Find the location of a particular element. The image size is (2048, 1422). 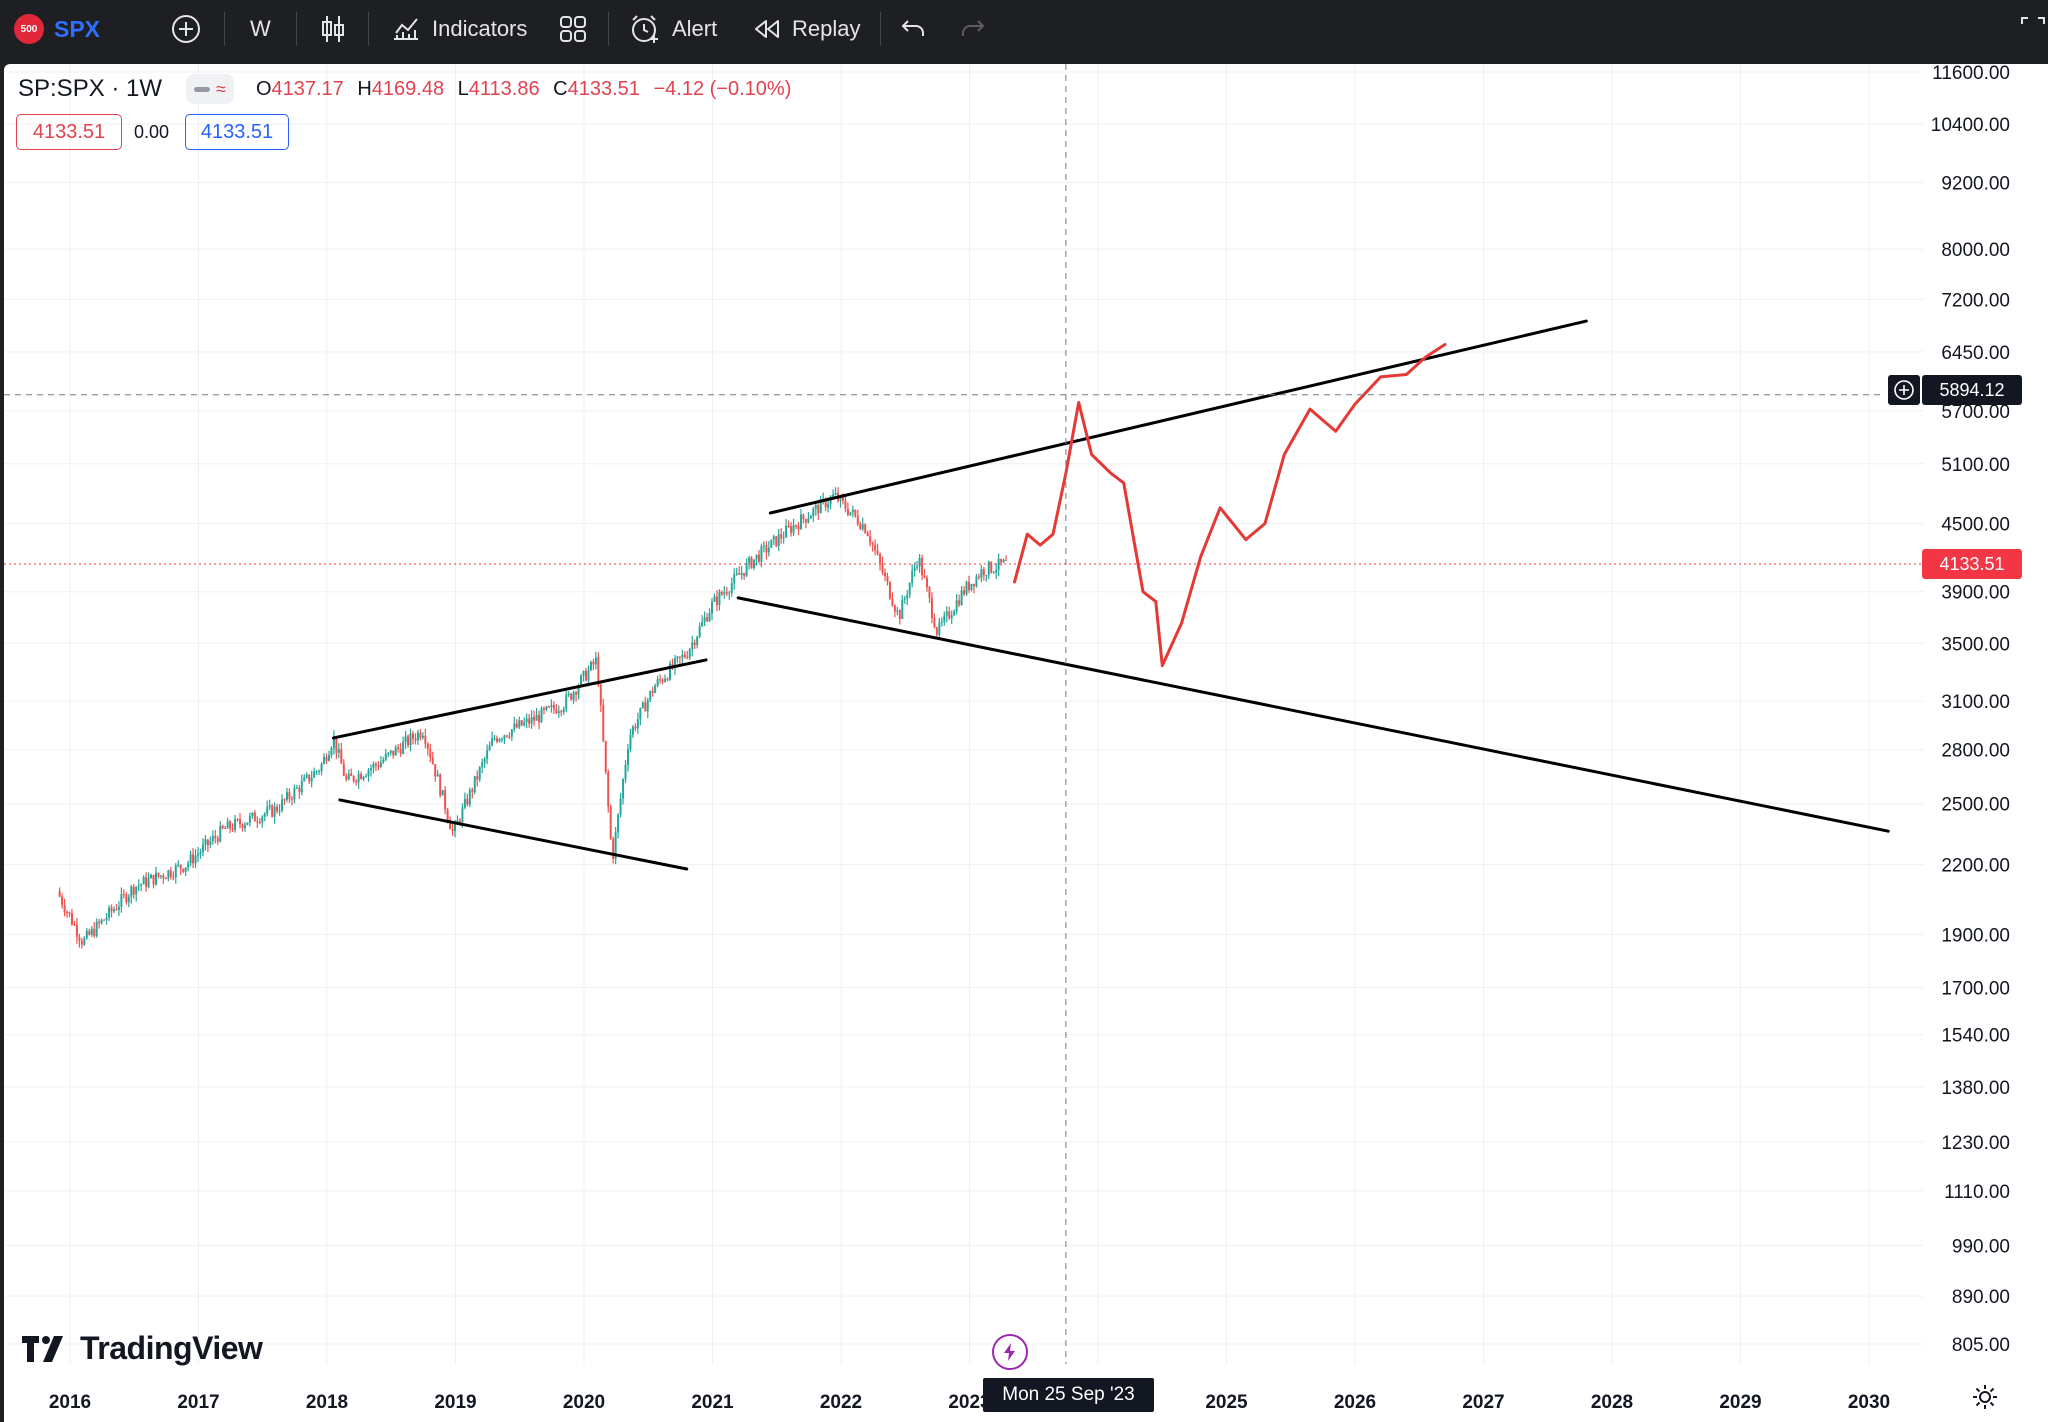

close-value: 4133.51 is located at coordinates (603, 88).